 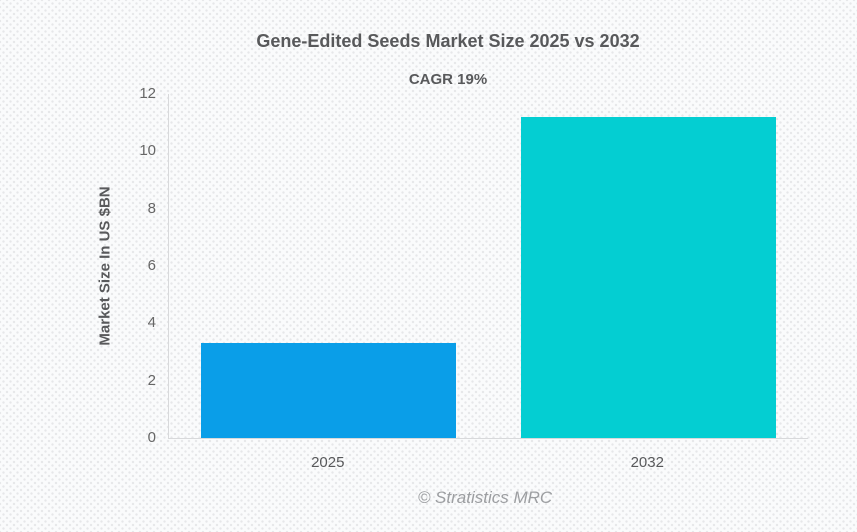 I want to click on x-tick-label-2032: 2032, so click(x=647, y=462).